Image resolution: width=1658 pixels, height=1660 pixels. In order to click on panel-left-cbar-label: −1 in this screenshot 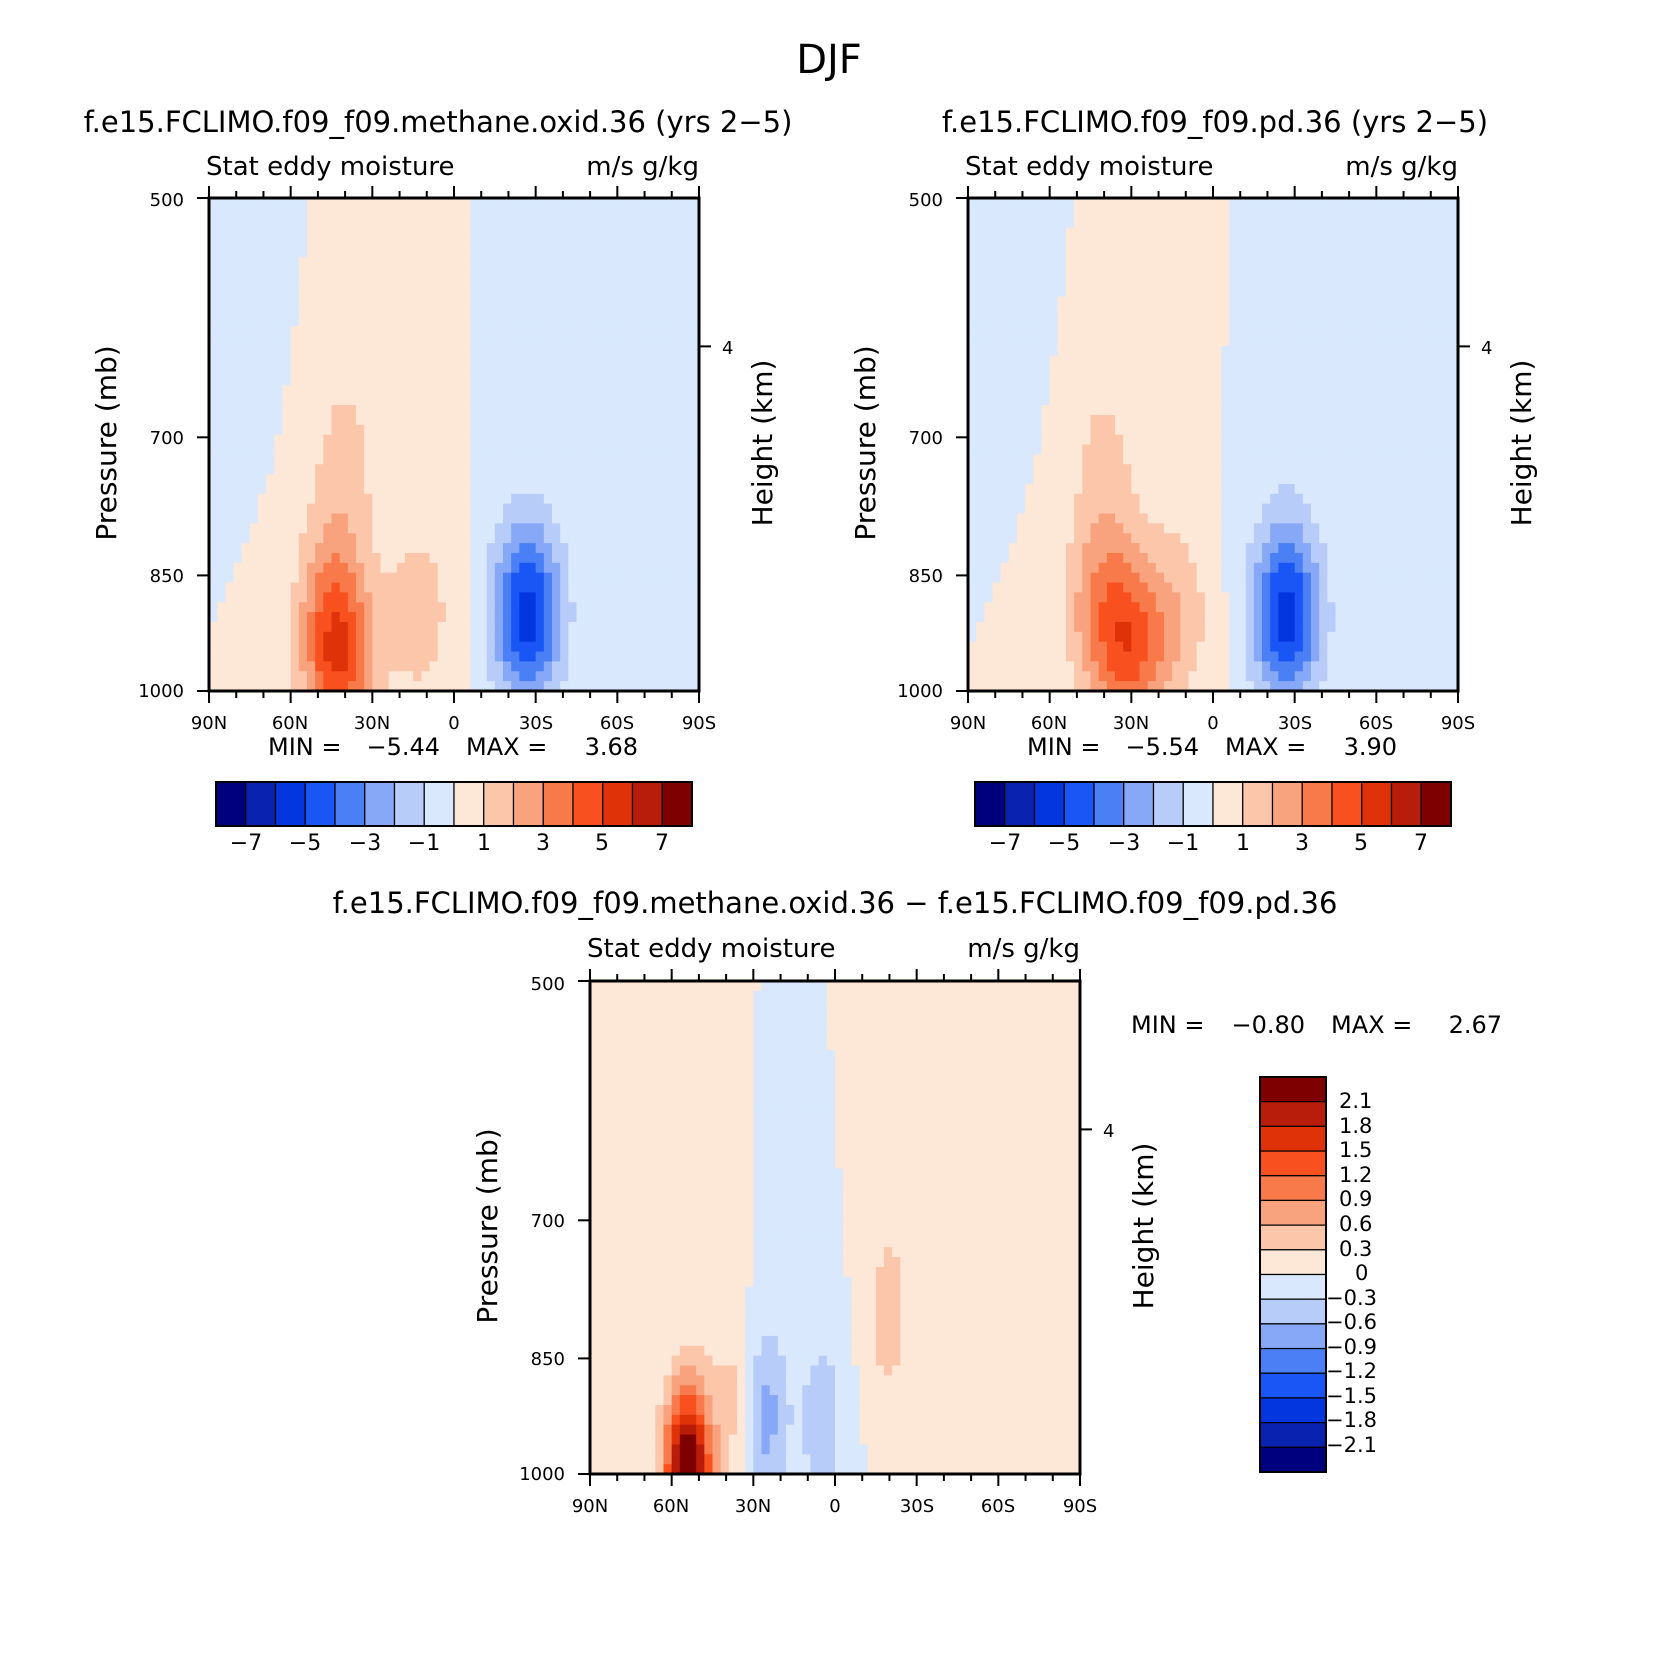, I will do `click(424, 843)`.